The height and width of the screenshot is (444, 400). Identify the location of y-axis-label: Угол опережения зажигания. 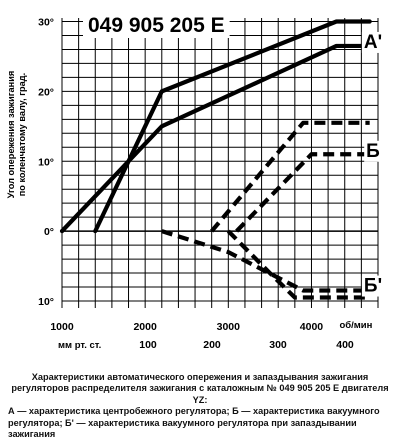
(11, 135).